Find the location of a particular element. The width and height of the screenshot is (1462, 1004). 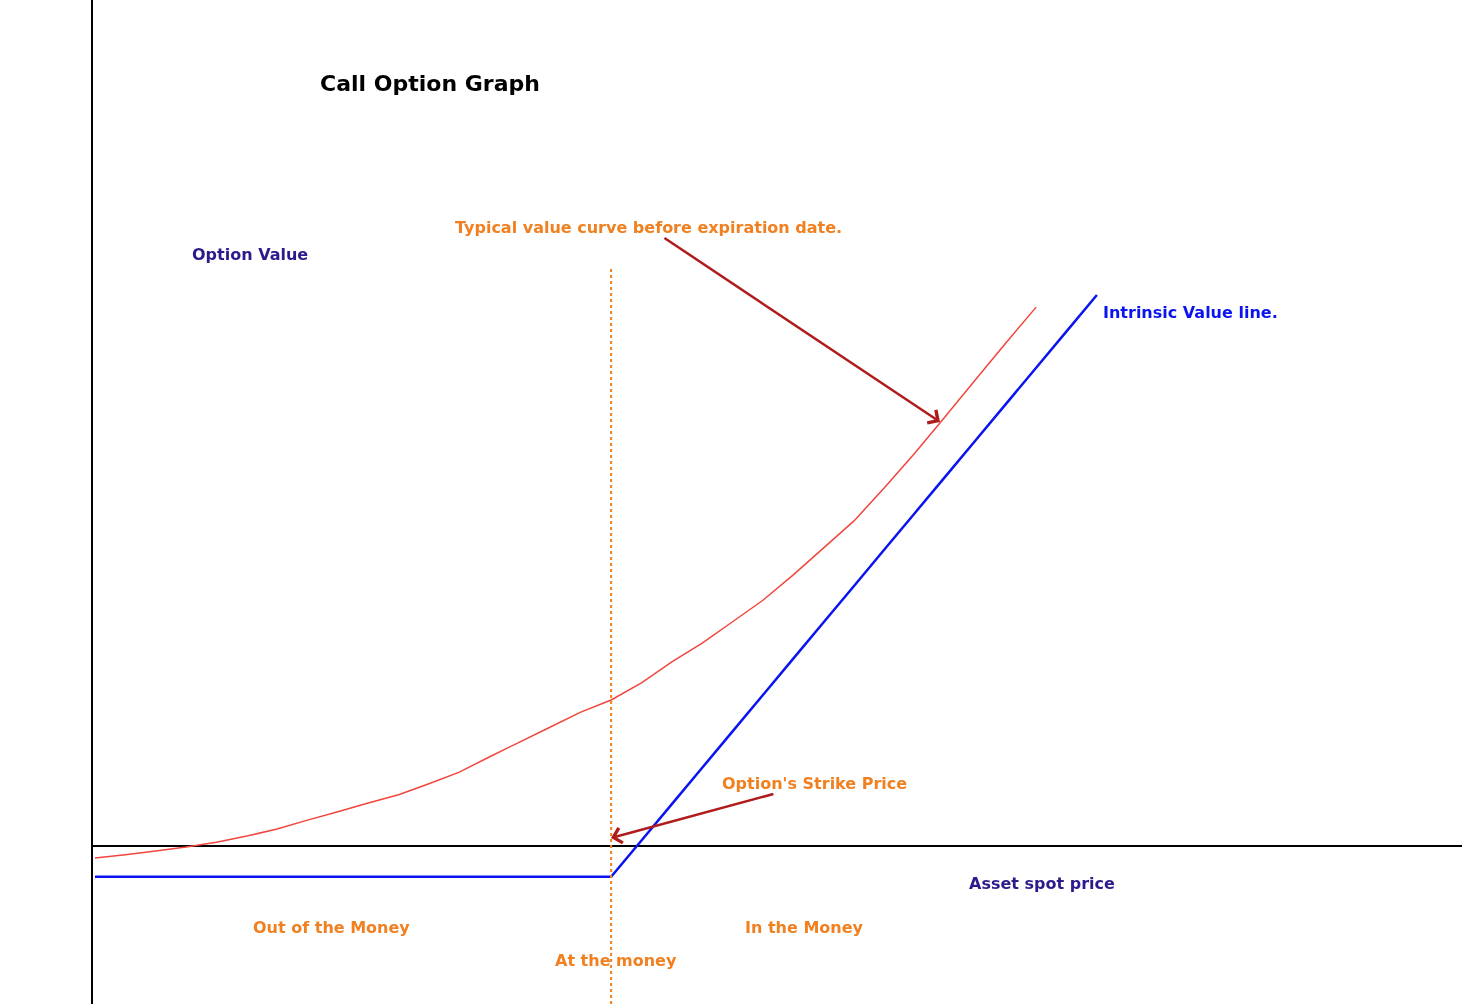

annotation: Option's Strike Price is located at coordinates (815, 783).